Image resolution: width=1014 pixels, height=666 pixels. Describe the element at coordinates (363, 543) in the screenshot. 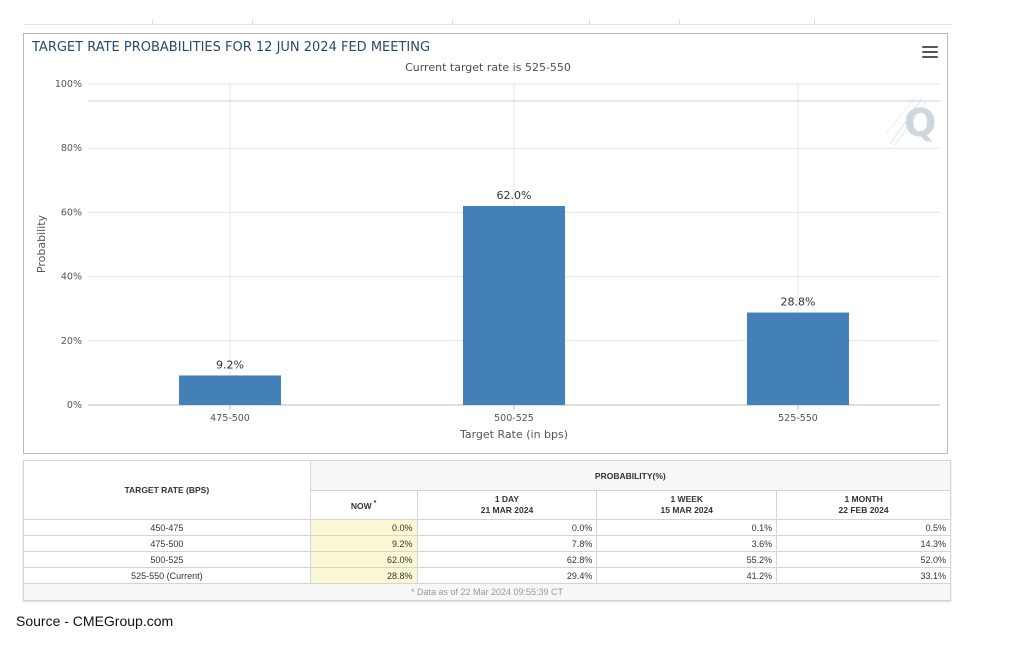

I see `probability-cell: 9.2%` at that location.